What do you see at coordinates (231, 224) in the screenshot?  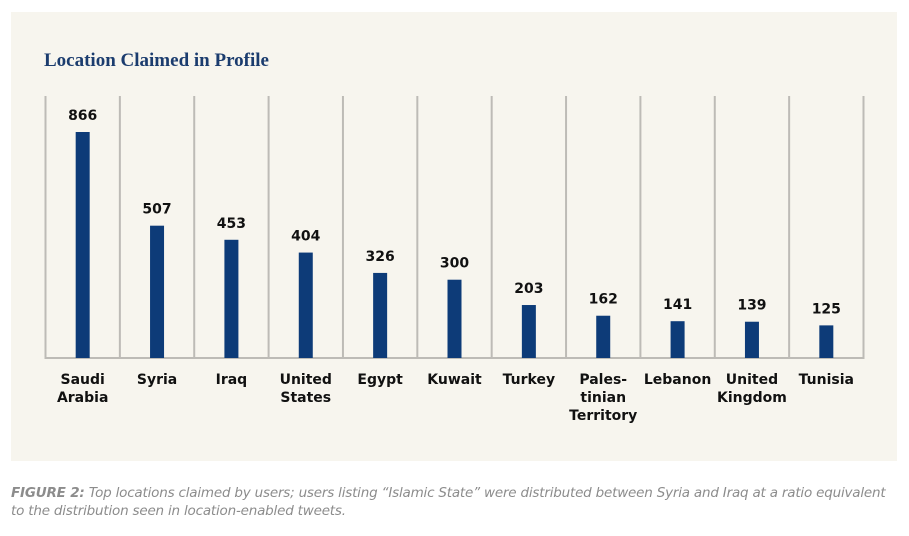 I see `value-label: 453` at bounding box center [231, 224].